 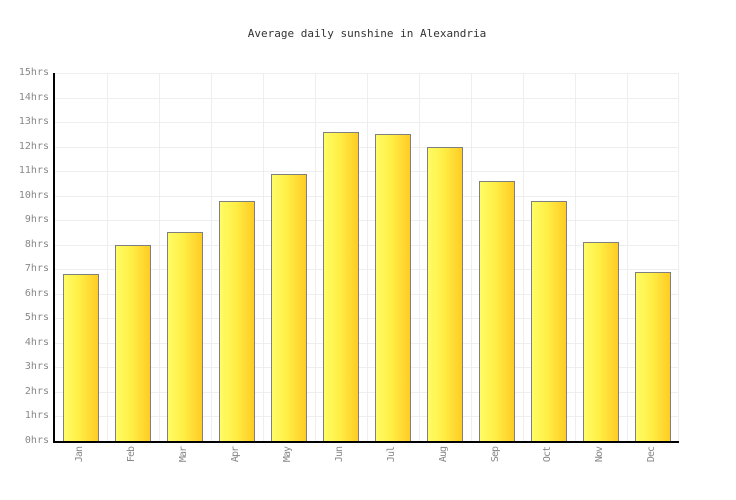 I want to click on bar-dec, so click(x=653, y=356).